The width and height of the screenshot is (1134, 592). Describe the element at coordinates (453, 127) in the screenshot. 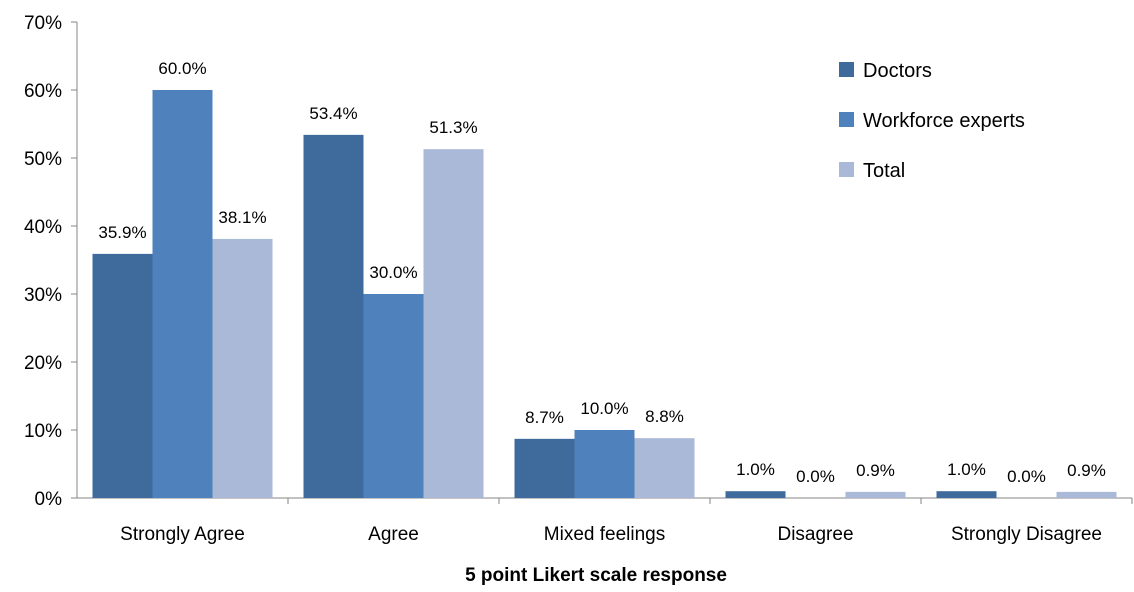

I see `data-label: 51.3%` at that location.